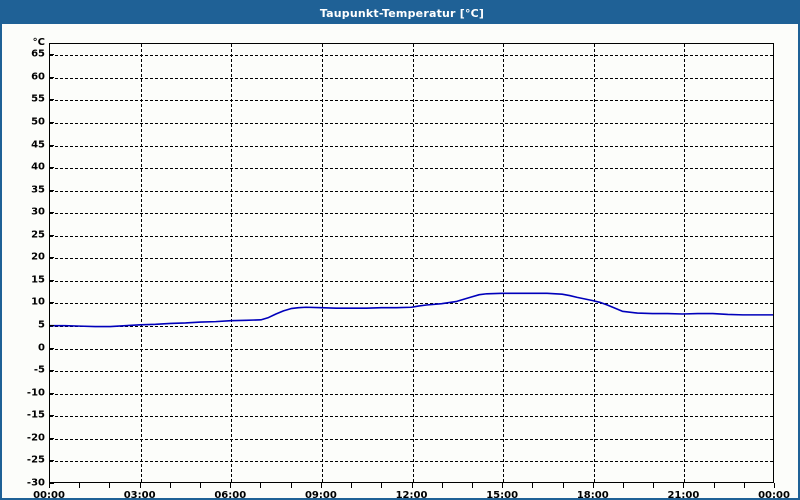 The height and width of the screenshot is (500, 800). Describe the element at coordinates (35, 460) in the screenshot. I see `y-axis-tick-label: -25` at that location.